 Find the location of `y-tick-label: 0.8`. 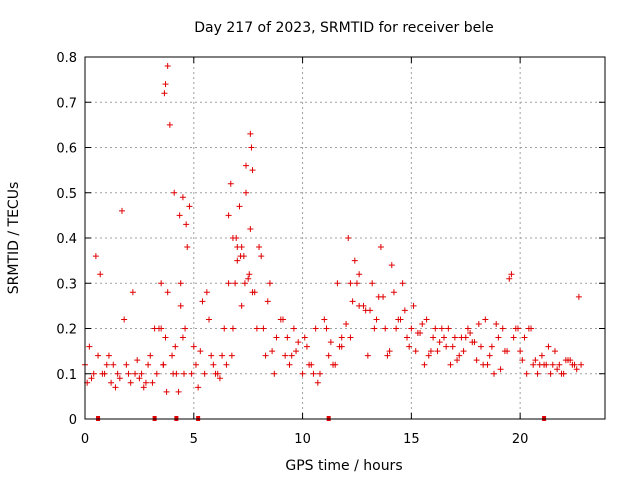

y-tick-label: 0.8 is located at coordinates (66, 58).